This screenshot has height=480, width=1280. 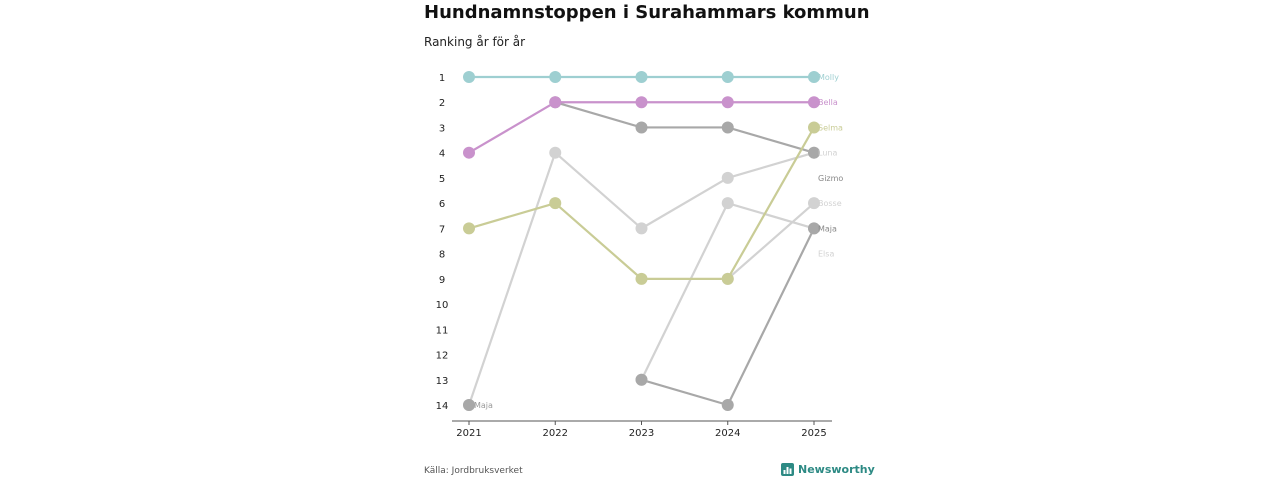 What do you see at coordinates (442, 280) in the screenshot?
I see `y-tick-label: 9` at bounding box center [442, 280].